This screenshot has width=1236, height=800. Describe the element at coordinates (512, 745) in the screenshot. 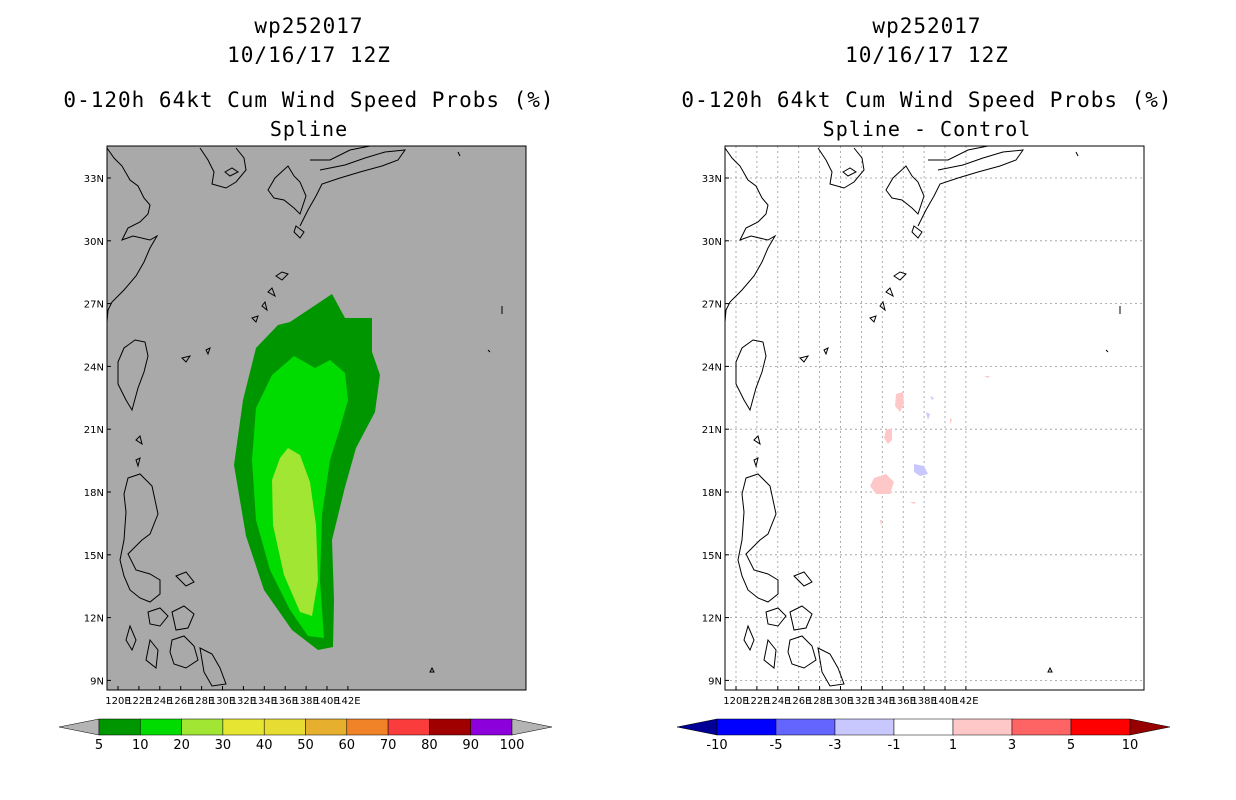

I see `colorbar-label: 100` at that location.